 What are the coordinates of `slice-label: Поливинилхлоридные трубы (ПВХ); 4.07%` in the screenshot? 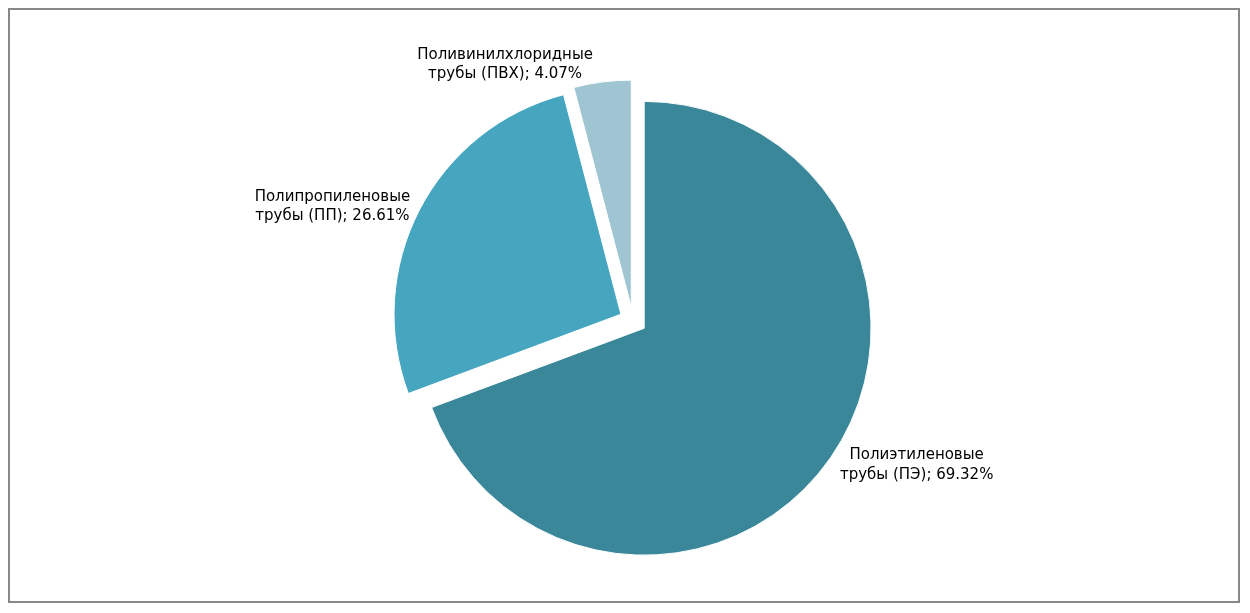 It's located at (505, 63).